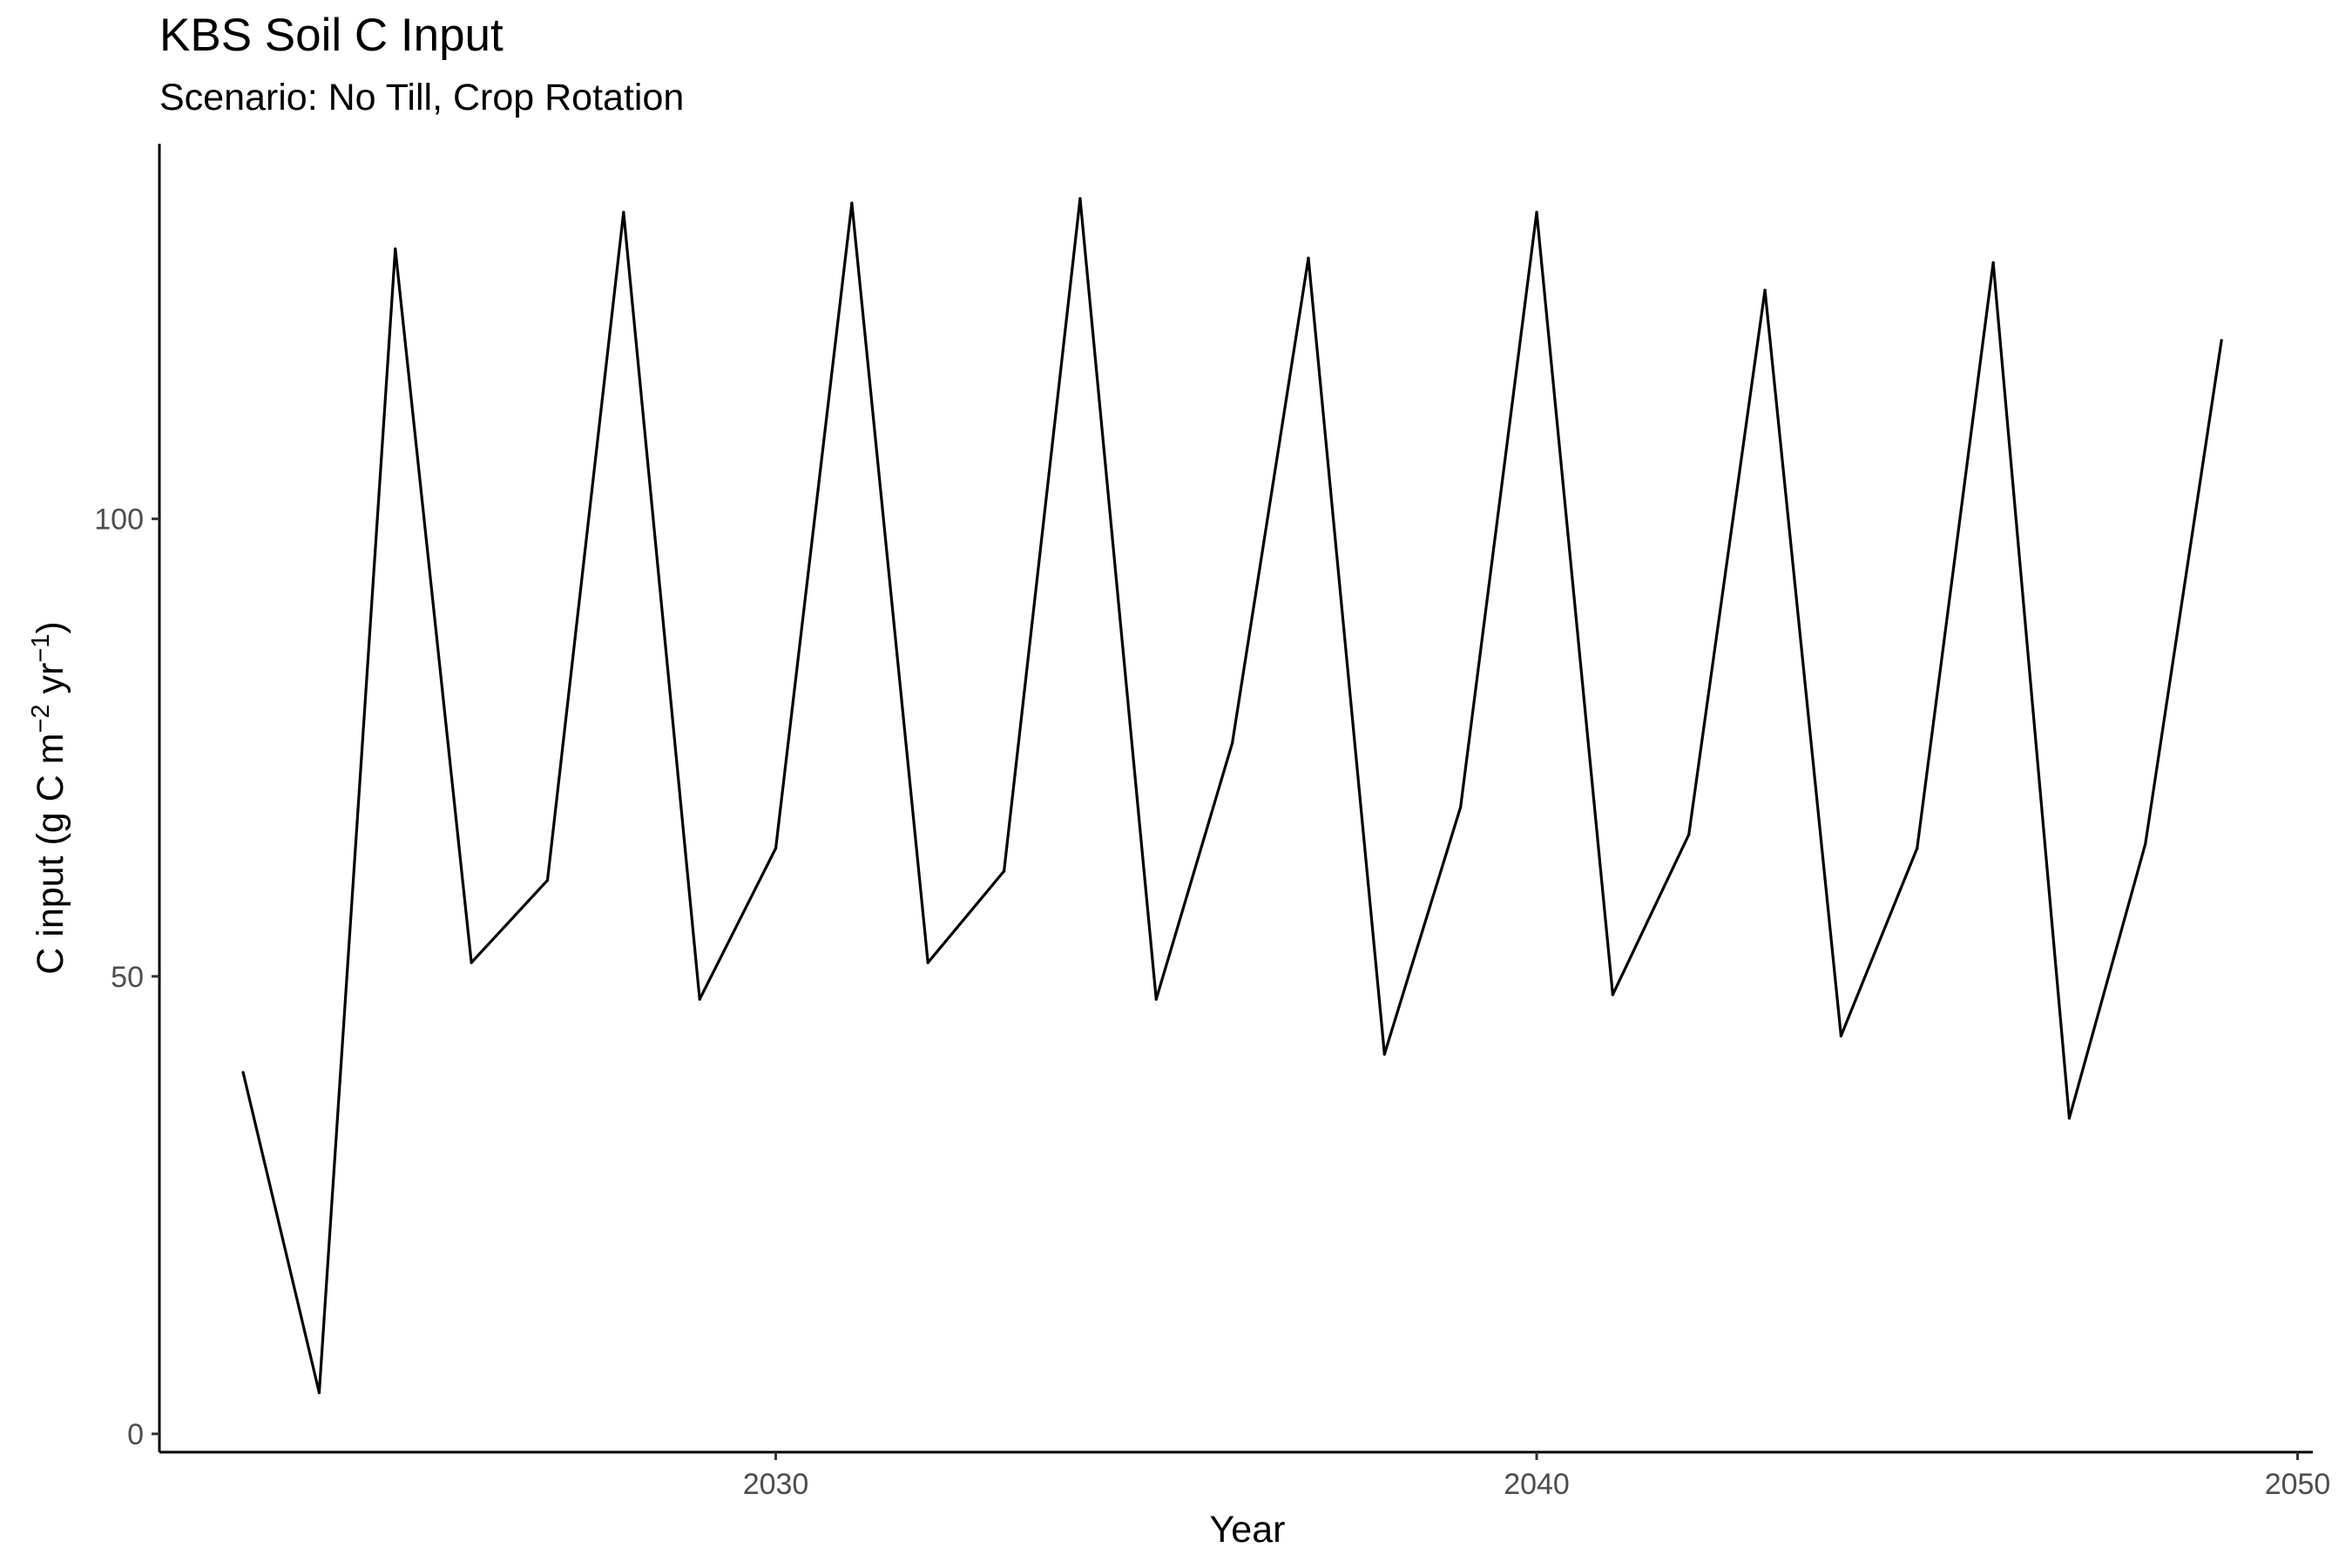  I want to click on y-axis-title-exponent-1: −2, so click(41, 718).